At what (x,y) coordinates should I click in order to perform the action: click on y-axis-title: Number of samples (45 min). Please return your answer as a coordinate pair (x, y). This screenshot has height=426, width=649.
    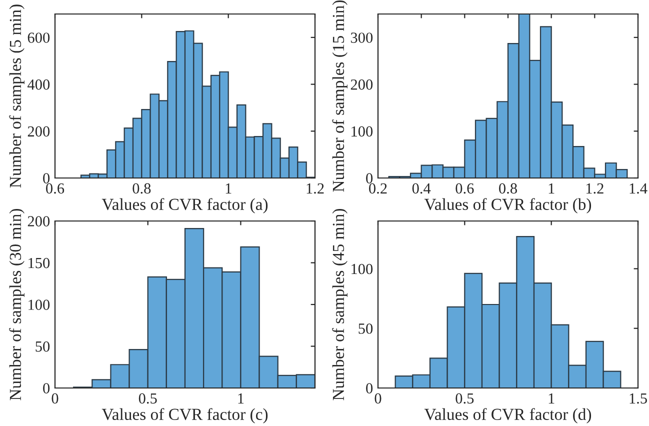
    Looking at the image, I should click on (340, 304).